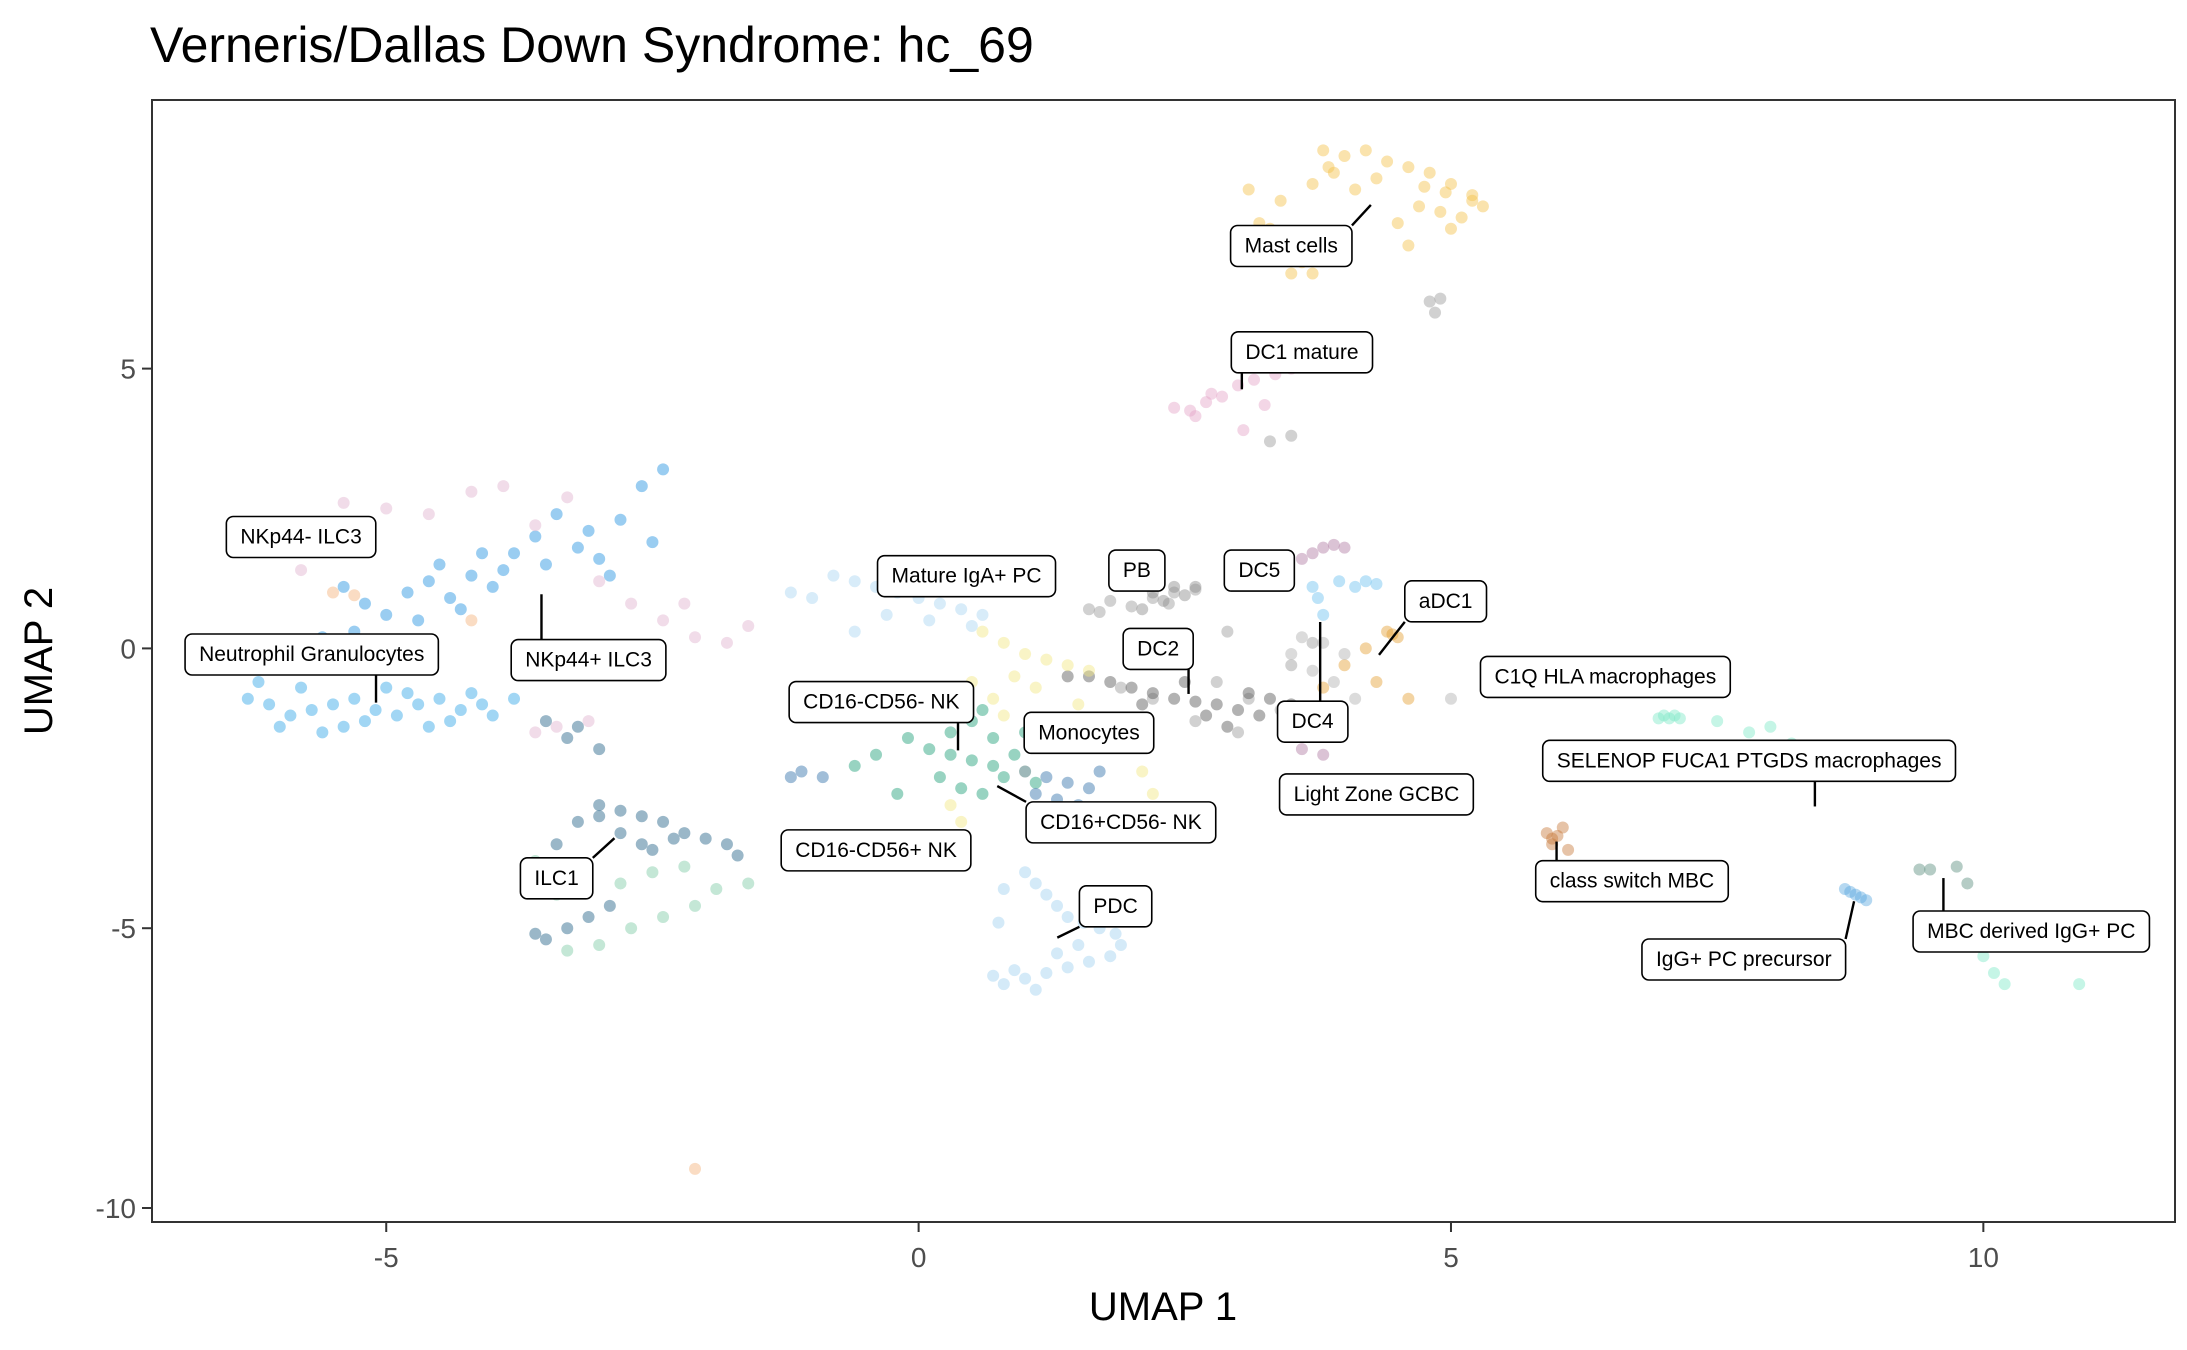  Describe the element at coordinates (1323, 649) in the screenshot. I see `cluster-dc4-points` at that location.